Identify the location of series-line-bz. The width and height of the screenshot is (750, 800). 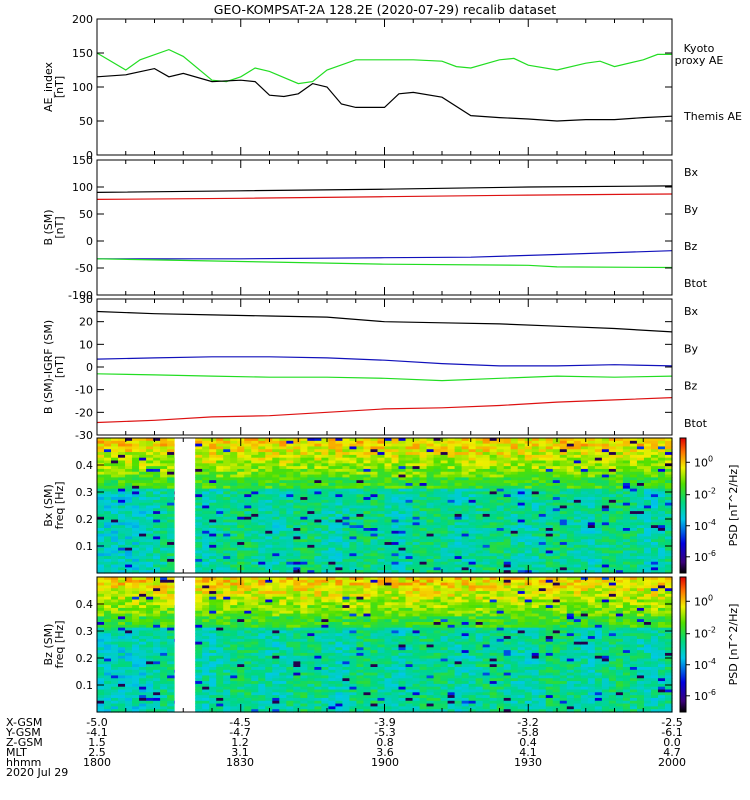
(384, 410).